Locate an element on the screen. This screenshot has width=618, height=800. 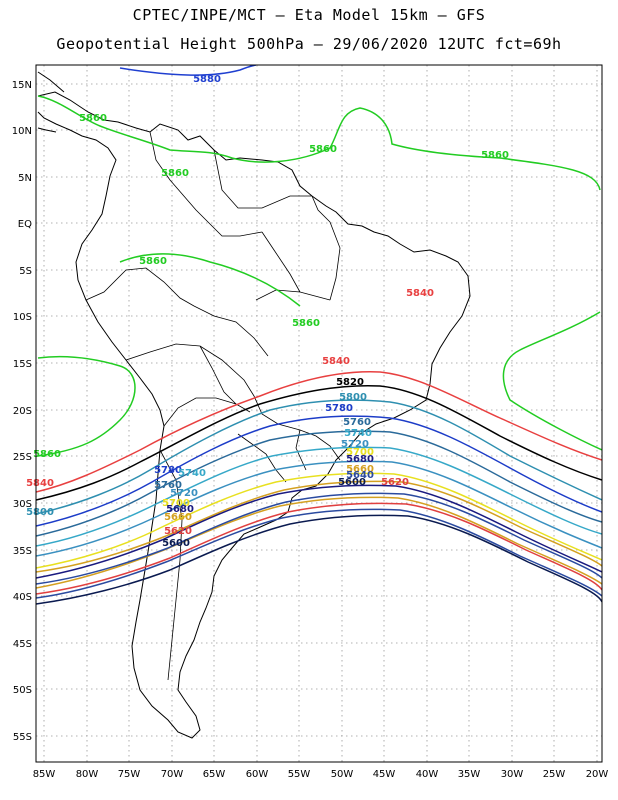
chart-title: CPTEC/INPE/MCT – Eta Model 15km – GFS is located at coordinates (309, 15).